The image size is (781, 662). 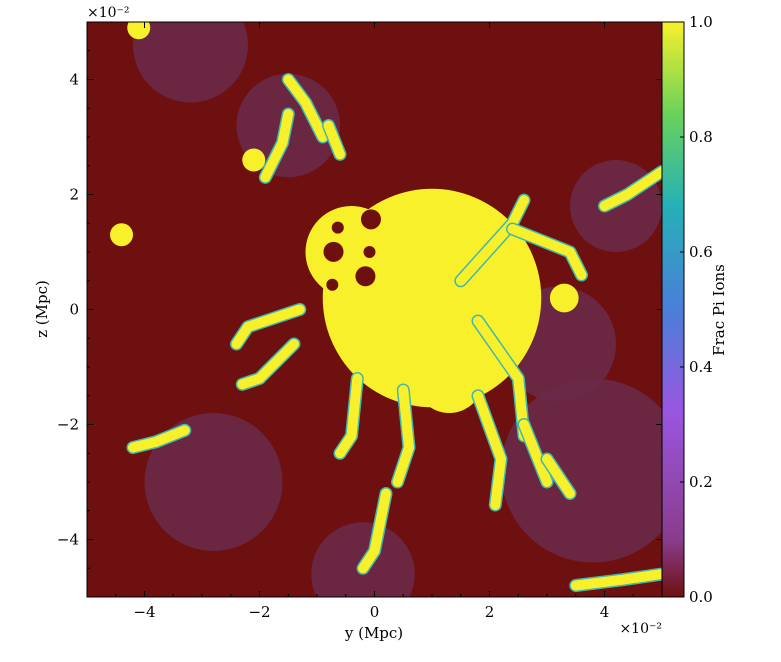 I want to click on x-tick-label: 2, so click(x=490, y=612).